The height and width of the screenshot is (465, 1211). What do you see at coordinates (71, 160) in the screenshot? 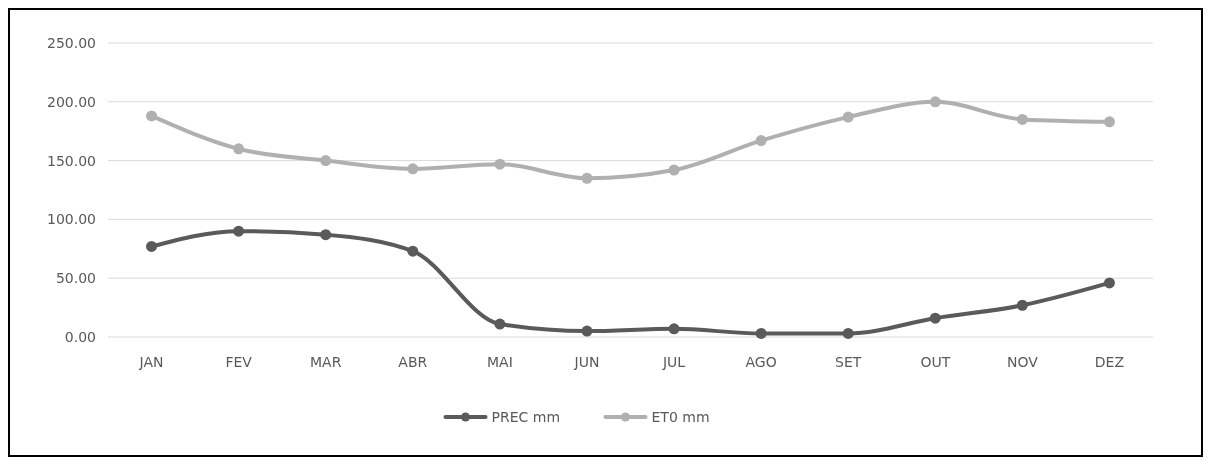
I see `y-tick-label: 150.00` at bounding box center [71, 160].